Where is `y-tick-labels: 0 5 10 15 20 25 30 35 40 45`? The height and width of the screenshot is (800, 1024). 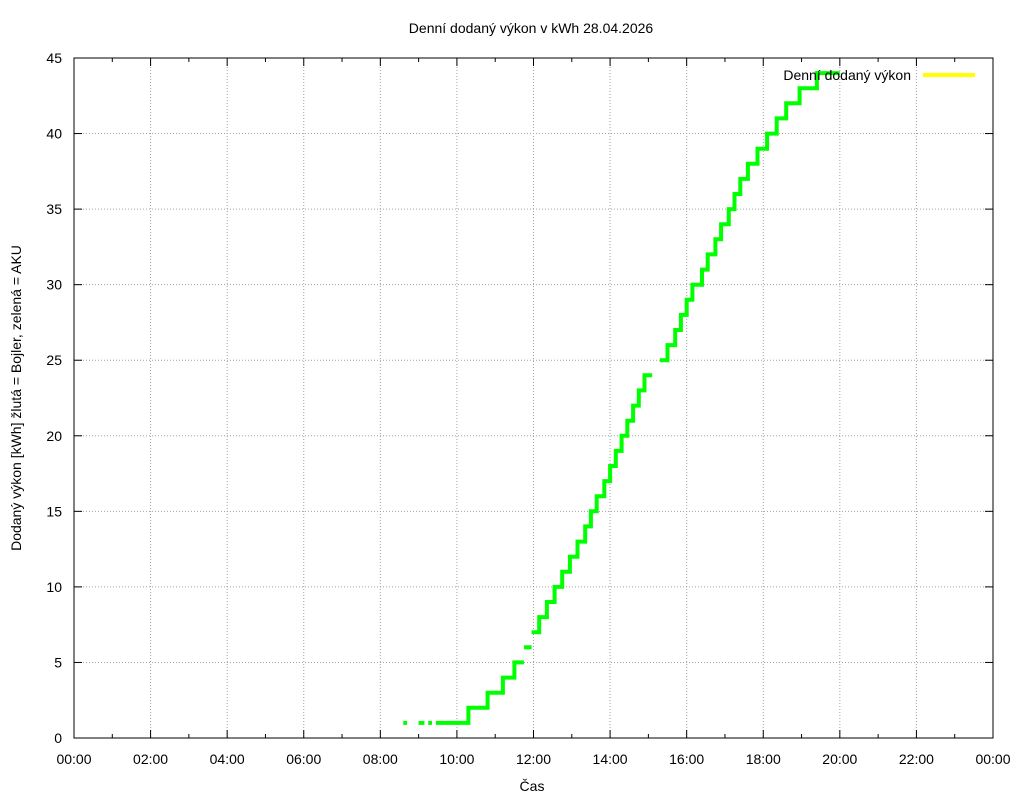
y-tick-labels: 0 5 10 15 20 25 30 35 40 45 is located at coordinates (54, 398).